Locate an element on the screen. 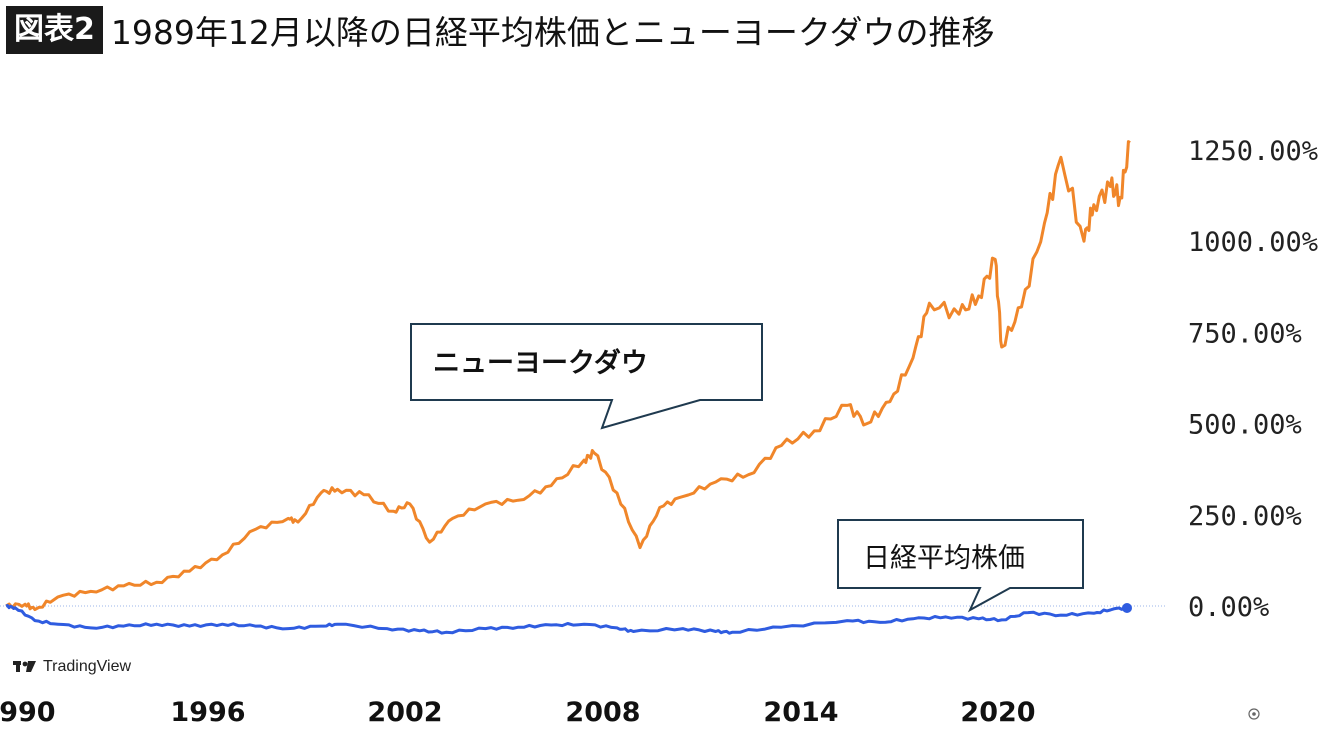 This screenshot has height=751, width=1340. x-tick-label: 2014 is located at coordinates (800, 712).